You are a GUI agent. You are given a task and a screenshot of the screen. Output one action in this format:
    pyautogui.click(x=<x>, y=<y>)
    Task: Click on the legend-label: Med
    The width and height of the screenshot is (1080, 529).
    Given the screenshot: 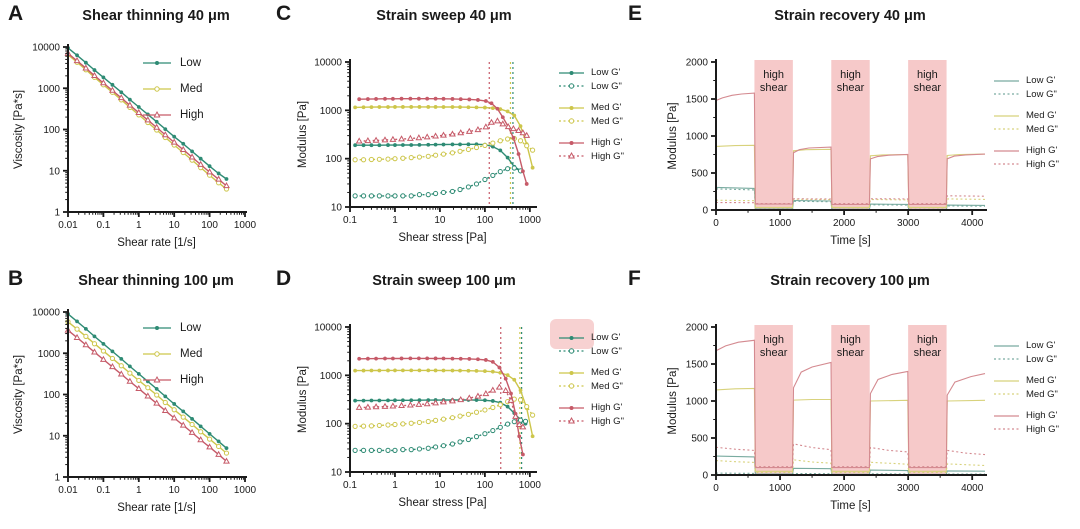 What is the action you would take?
    pyautogui.click(x=191, y=89)
    